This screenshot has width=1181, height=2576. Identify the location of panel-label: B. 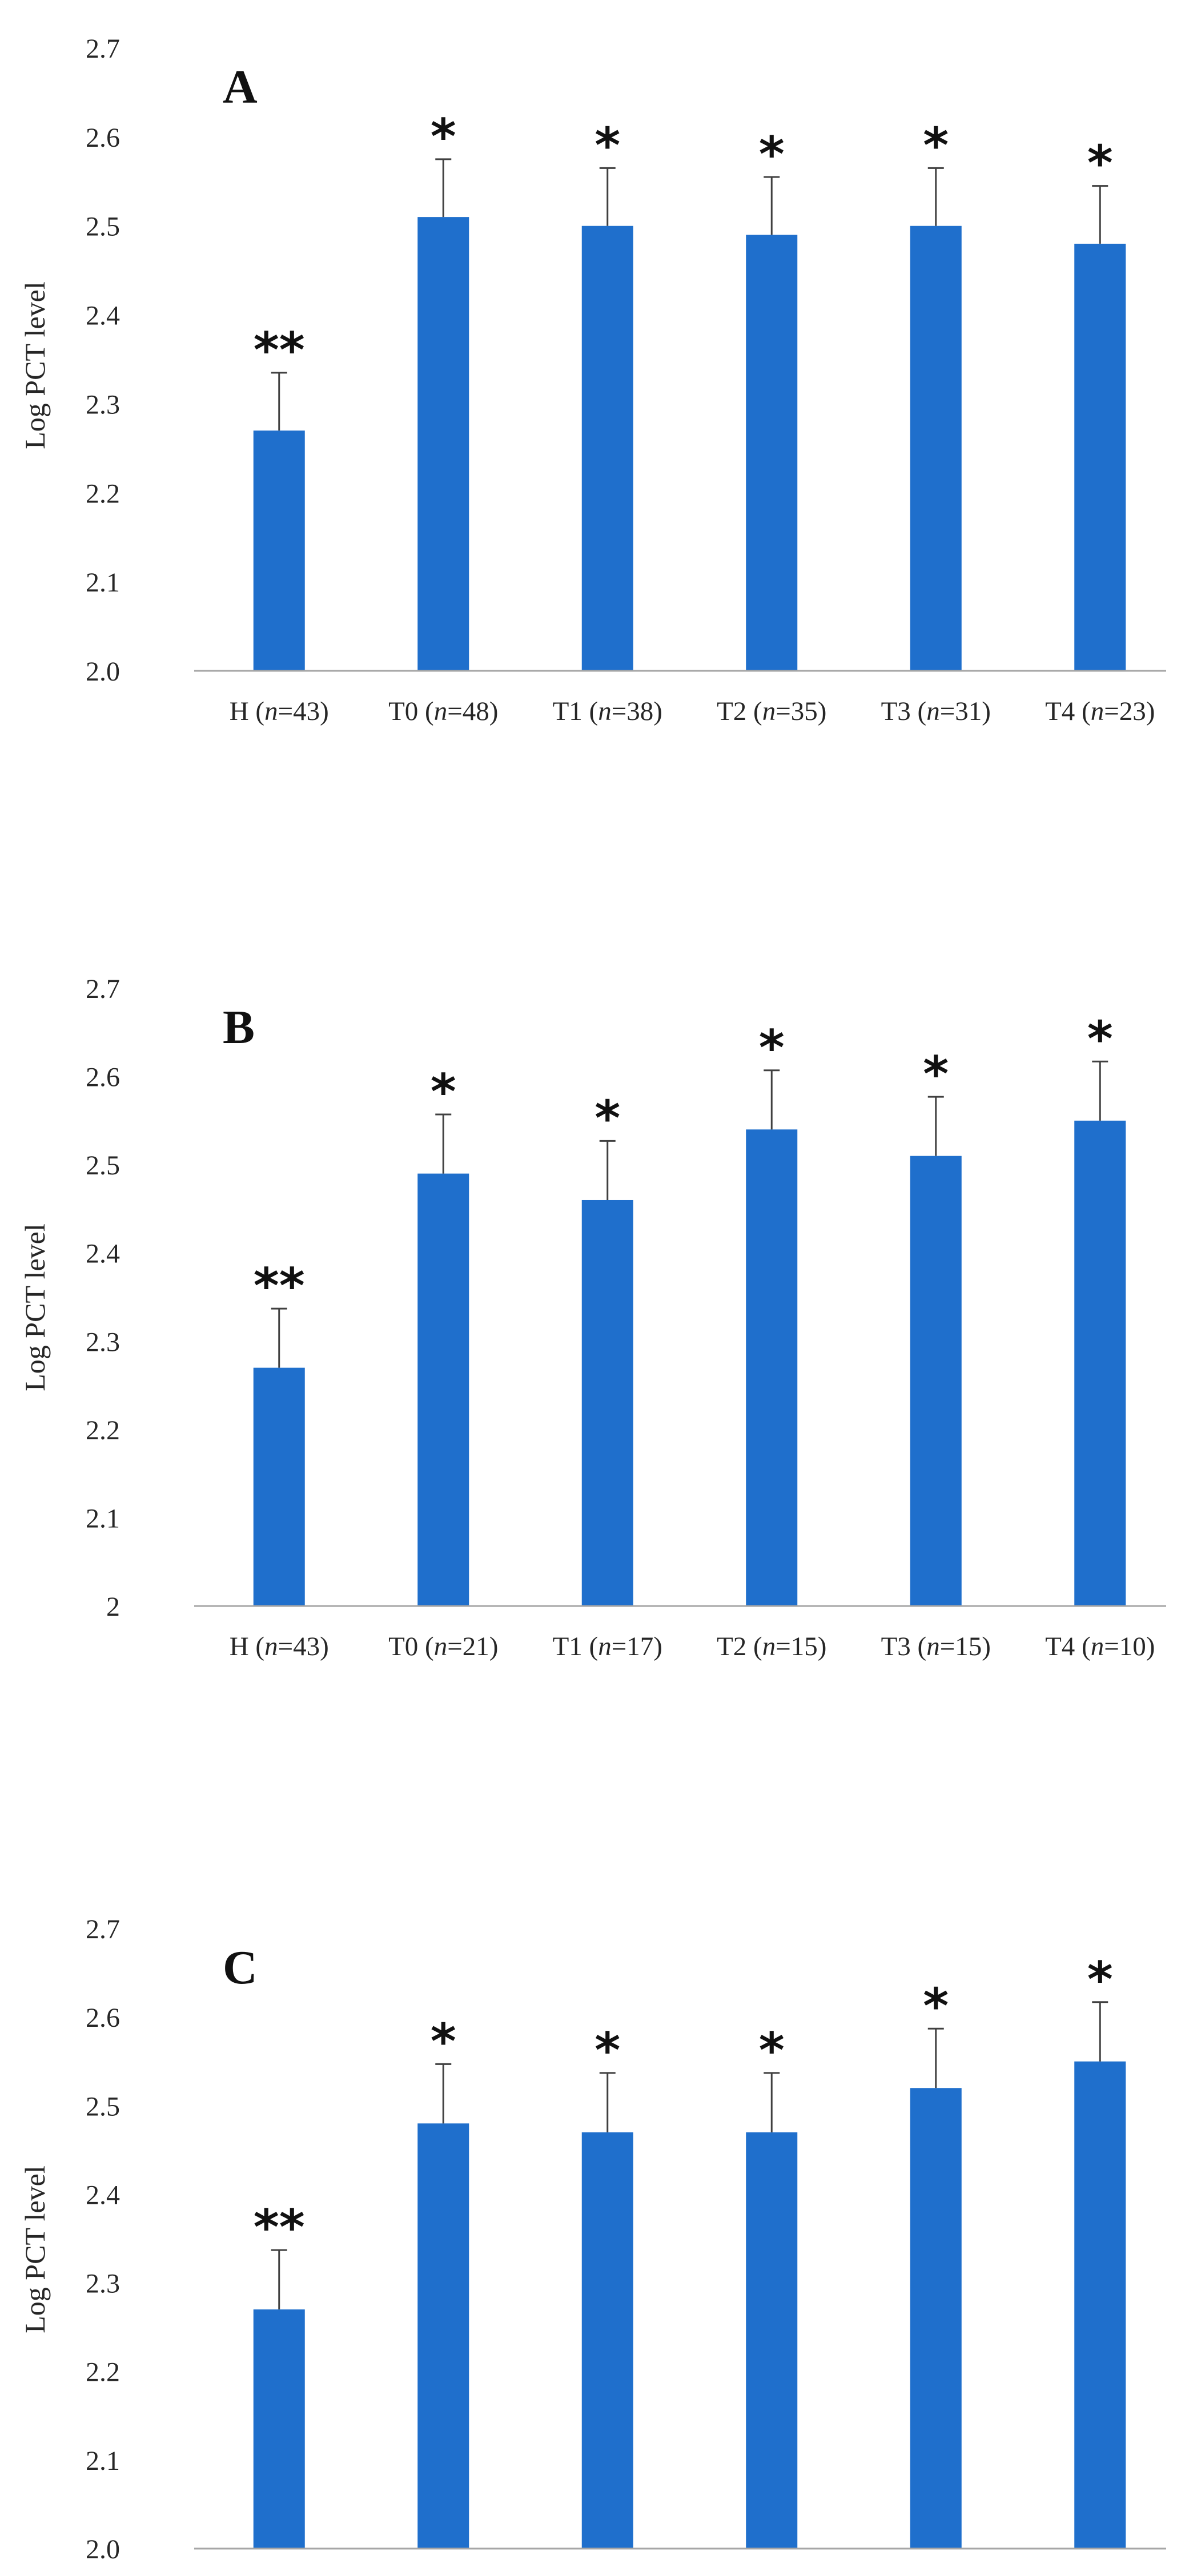
(239, 1027).